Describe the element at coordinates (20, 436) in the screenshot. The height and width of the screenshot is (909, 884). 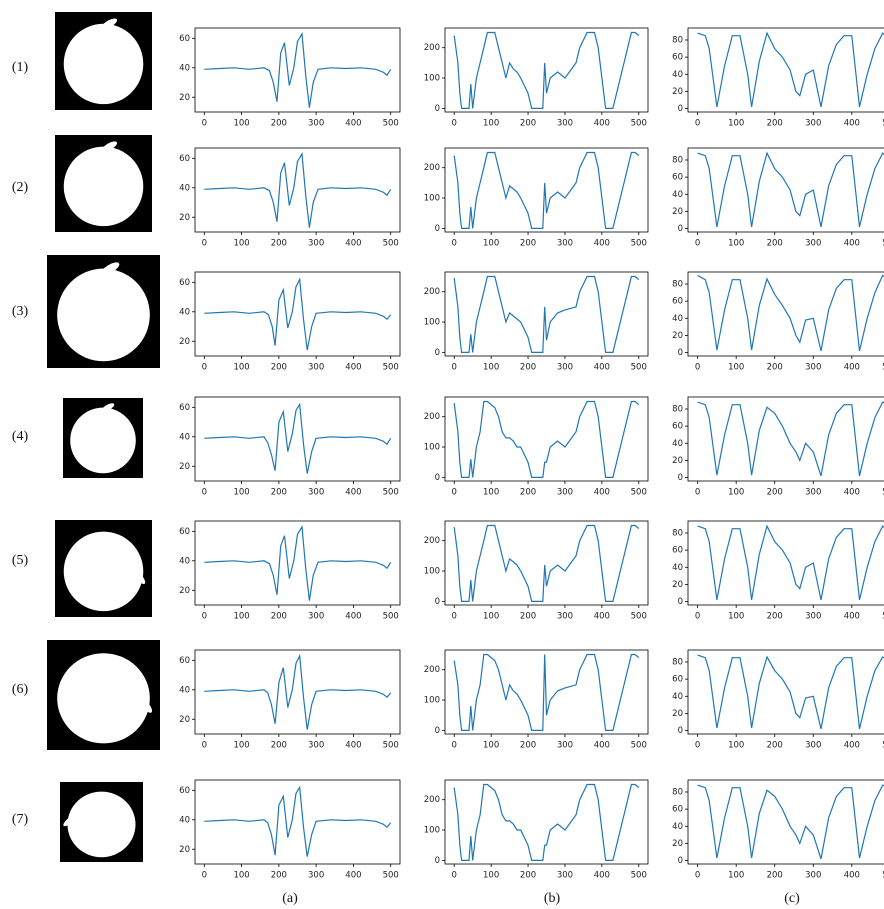
I see `row-label: (4)` at that location.